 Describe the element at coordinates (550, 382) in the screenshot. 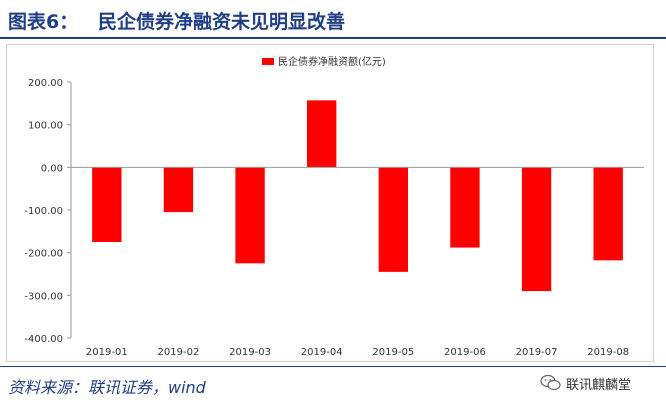

I see `wechat-icon` at that location.